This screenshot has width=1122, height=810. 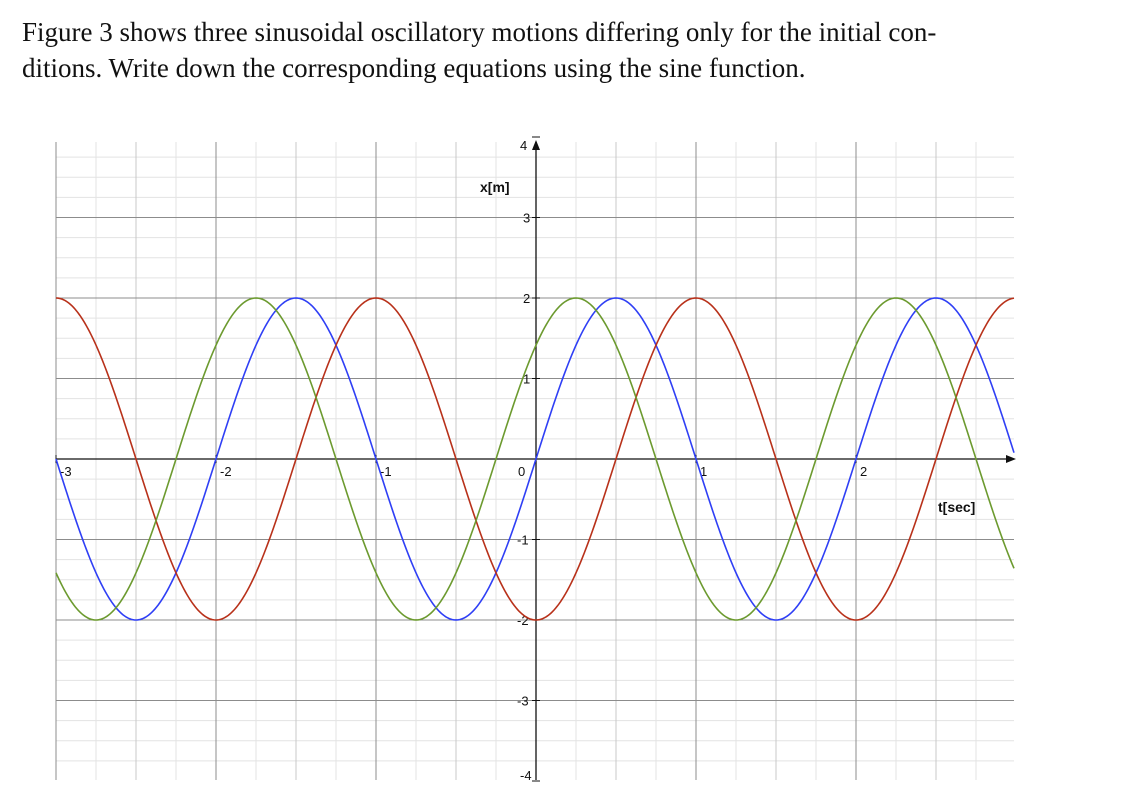 I want to click on x-axis-arrow, so click(x=1011, y=459).